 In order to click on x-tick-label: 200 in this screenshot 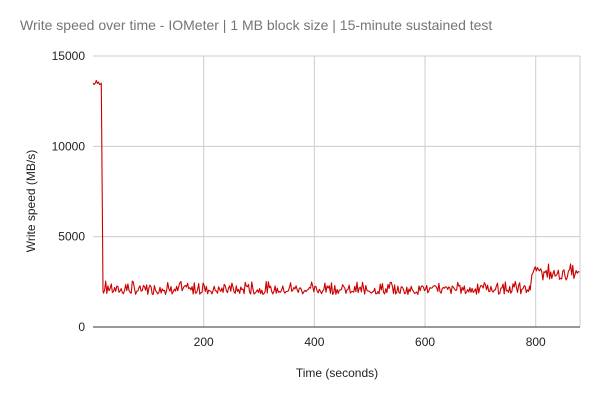, I will do `click(204, 342)`.